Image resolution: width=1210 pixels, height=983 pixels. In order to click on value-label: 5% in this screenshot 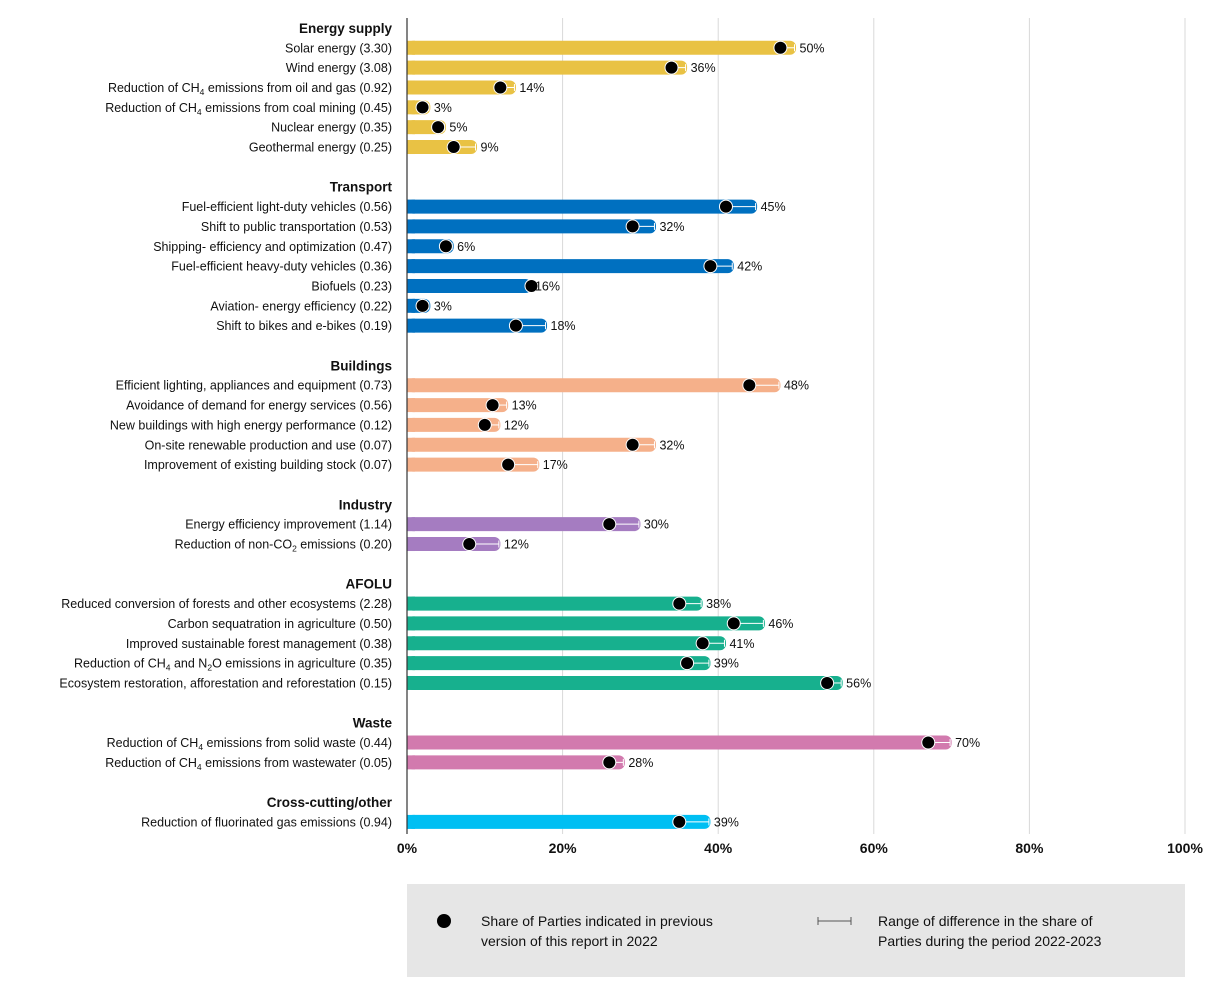, I will do `click(458, 128)`.